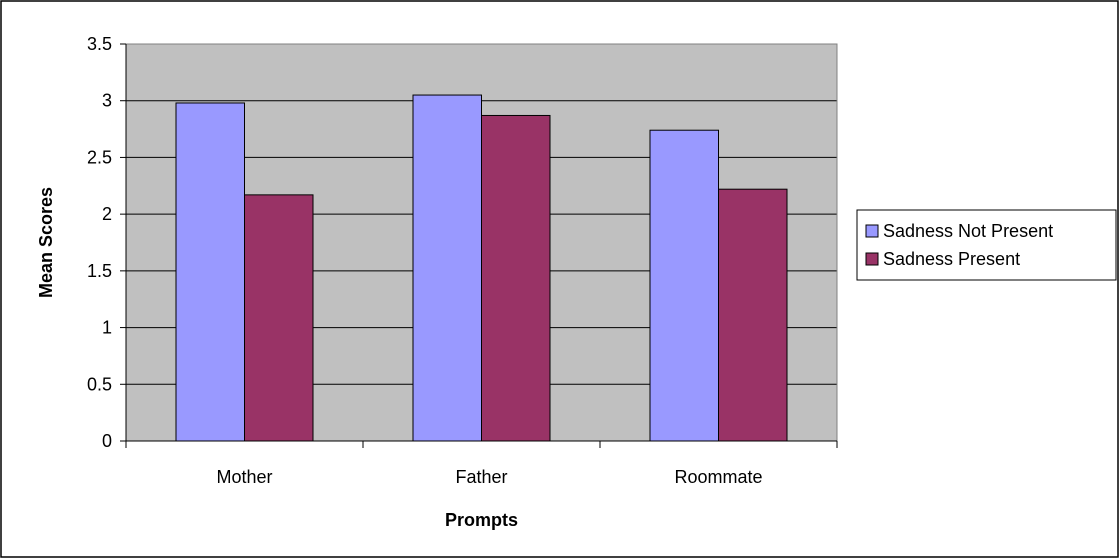 This screenshot has width=1120, height=559. I want to click on x-category-label: Father, so click(481, 477).